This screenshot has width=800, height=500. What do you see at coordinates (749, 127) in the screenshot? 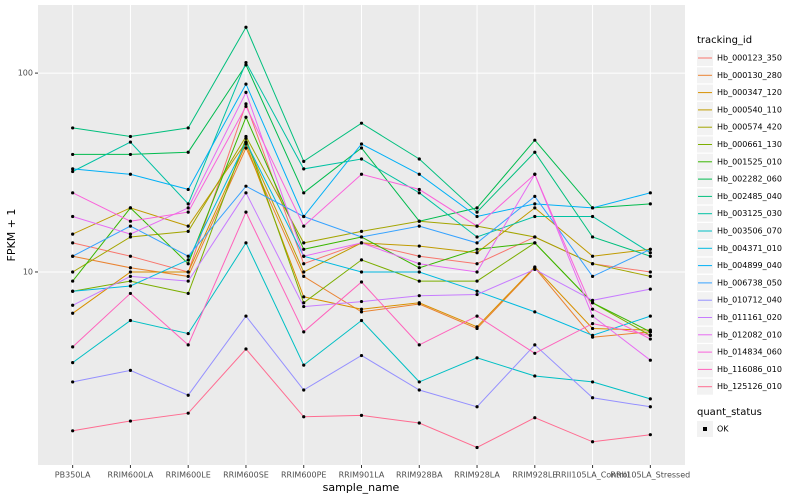
I see `legend-label: Hb_000574_420` at bounding box center [749, 127].